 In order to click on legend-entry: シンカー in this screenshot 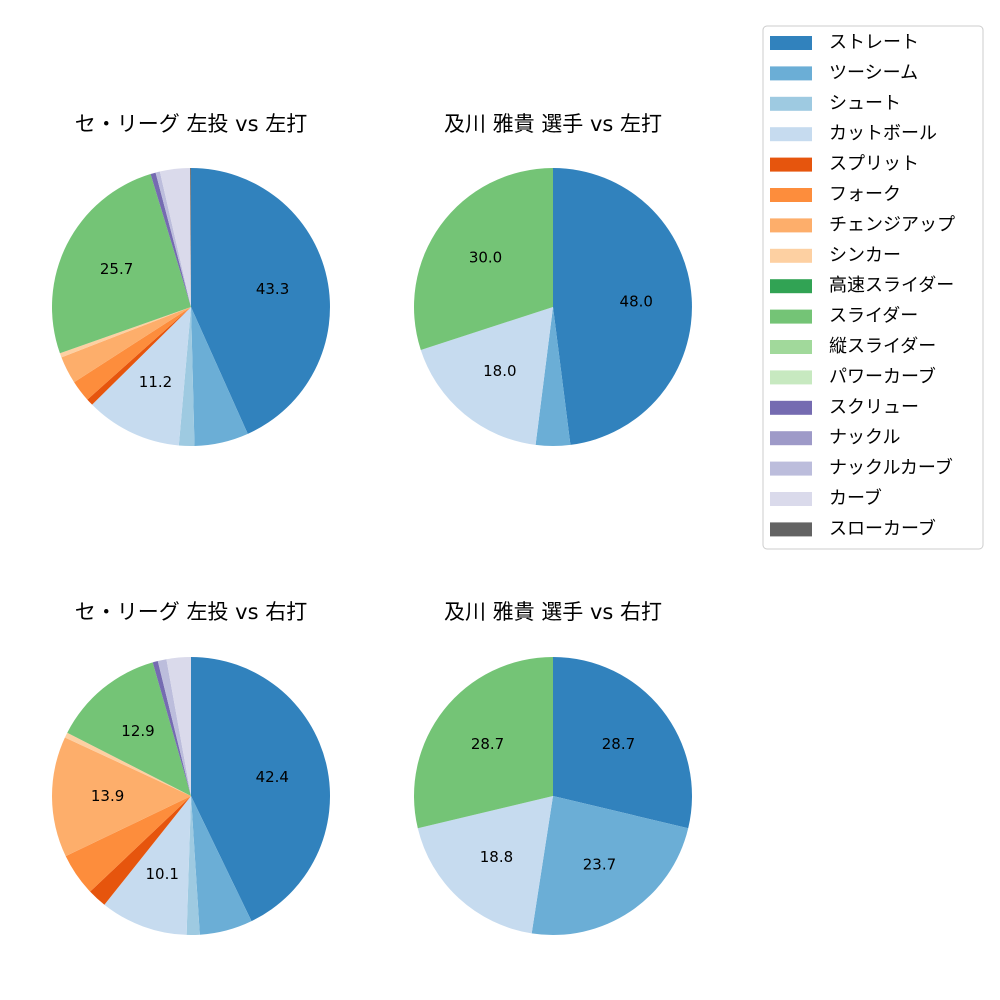, I will do `click(835, 255)`.